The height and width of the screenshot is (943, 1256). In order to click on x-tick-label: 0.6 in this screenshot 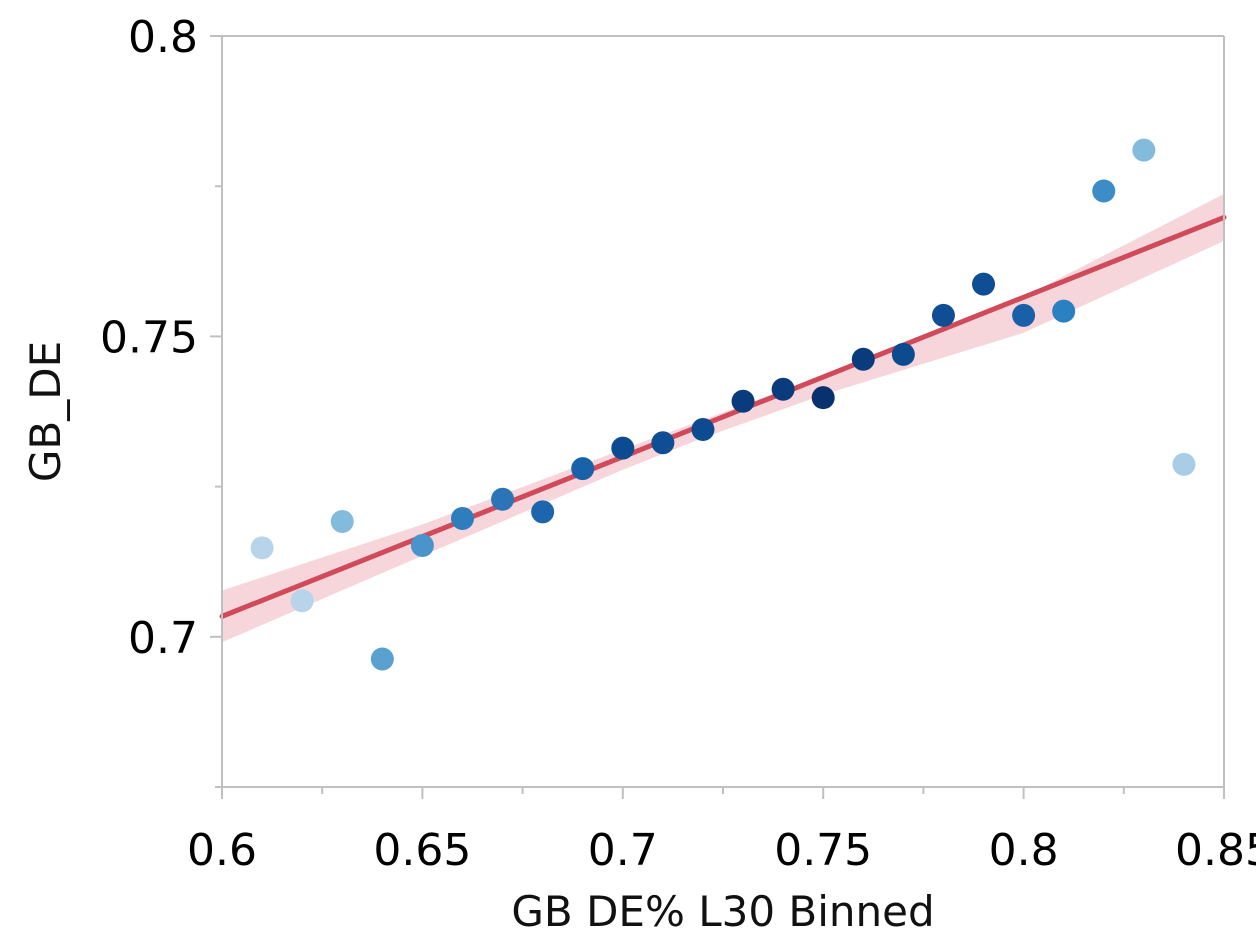, I will do `click(222, 850)`.